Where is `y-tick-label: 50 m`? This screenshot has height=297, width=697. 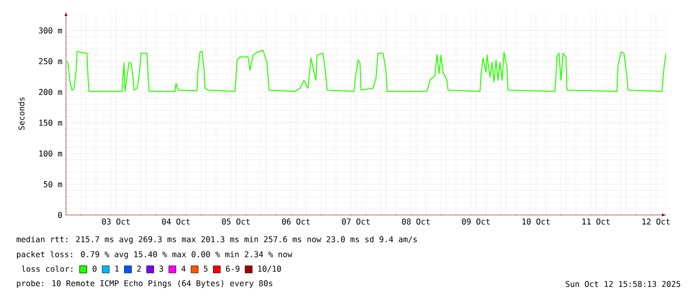 y-tick-label: 50 m is located at coordinates (53, 184).